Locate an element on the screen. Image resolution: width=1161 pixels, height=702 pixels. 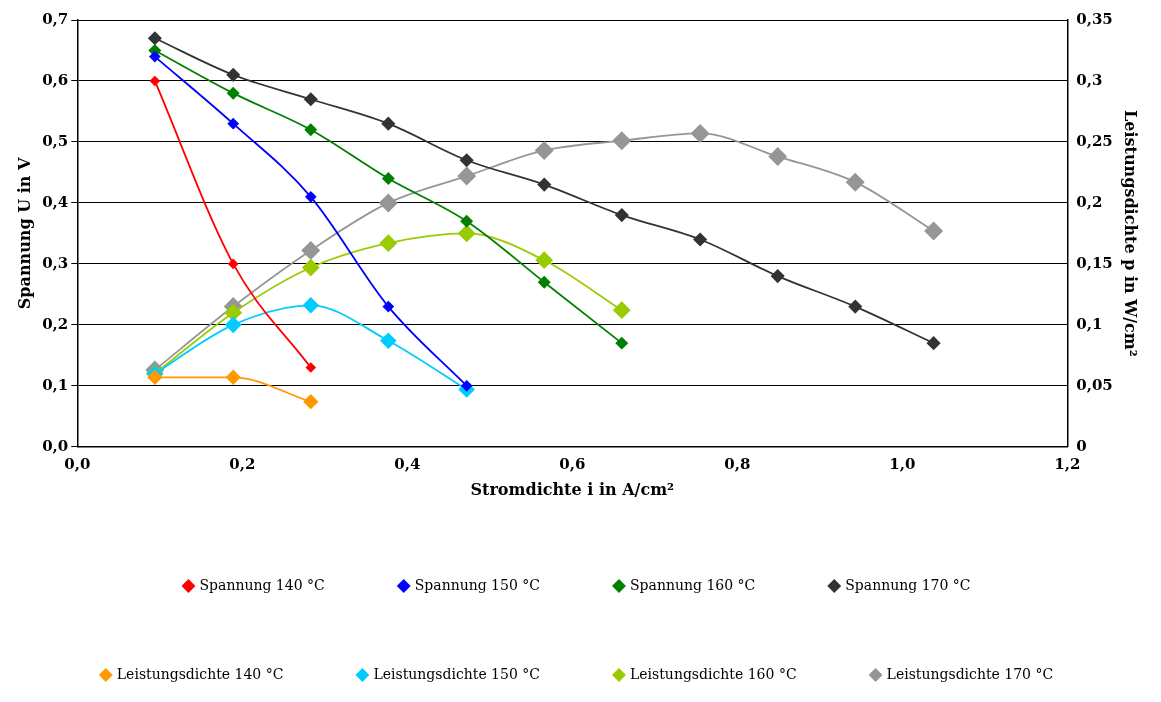
legend-label: Leistungsdichte 150 °C is located at coordinates (456, 673).